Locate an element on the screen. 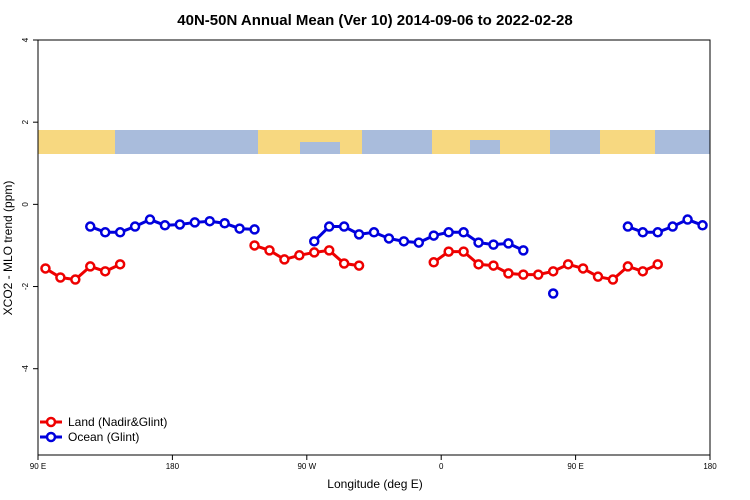  legend-label: Land (Nadir&Glint) is located at coordinates (117, 422).